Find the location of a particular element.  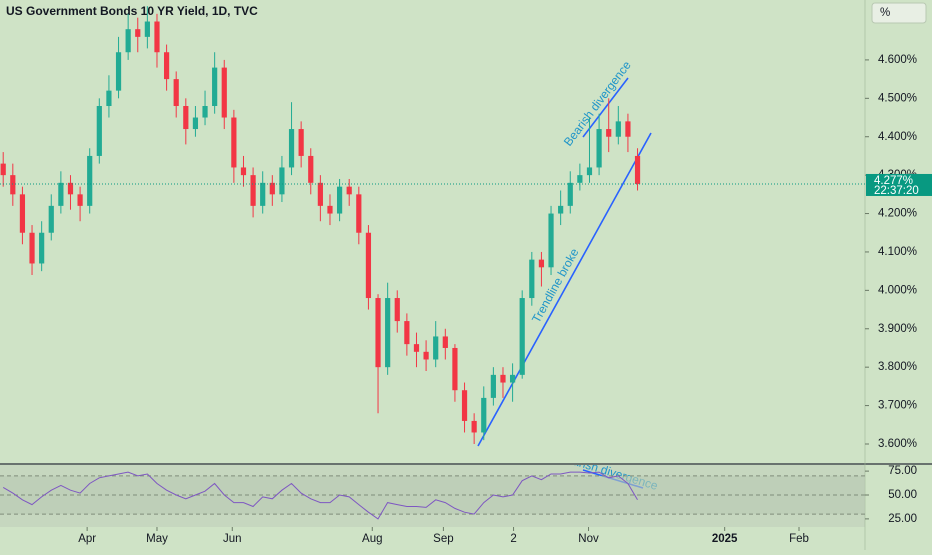

y-tick-label: 3.900% is located at coordinates (897, 329).